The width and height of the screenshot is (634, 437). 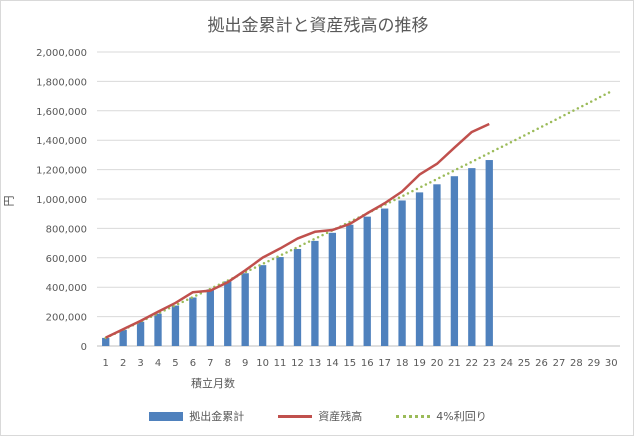 I want to click on x-tick-label: 16, so click(x=367, y=363).